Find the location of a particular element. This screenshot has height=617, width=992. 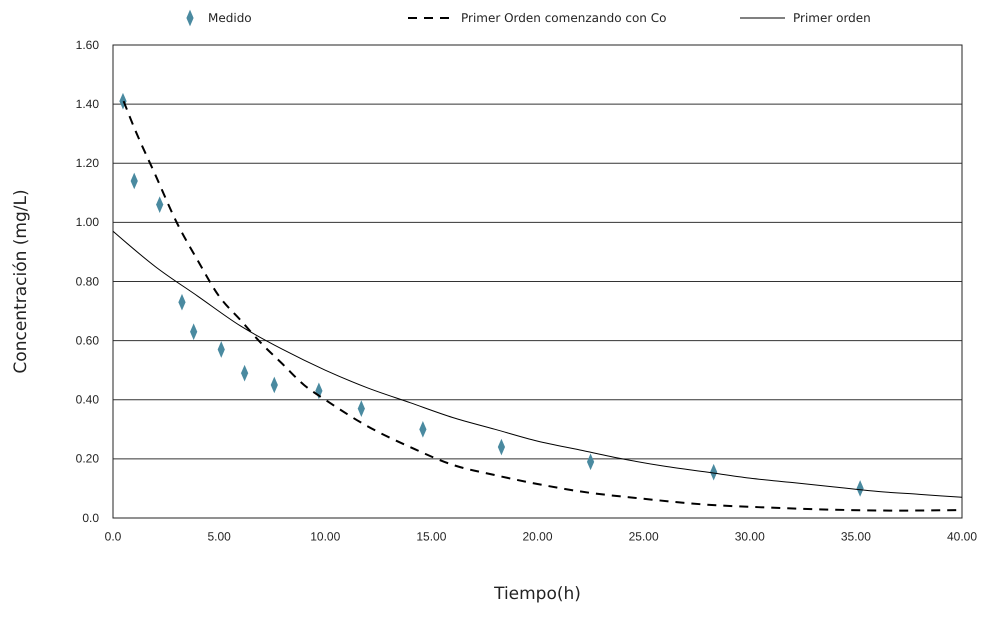

x-tick-label: 20.00 is located at coordinates (537, 537).